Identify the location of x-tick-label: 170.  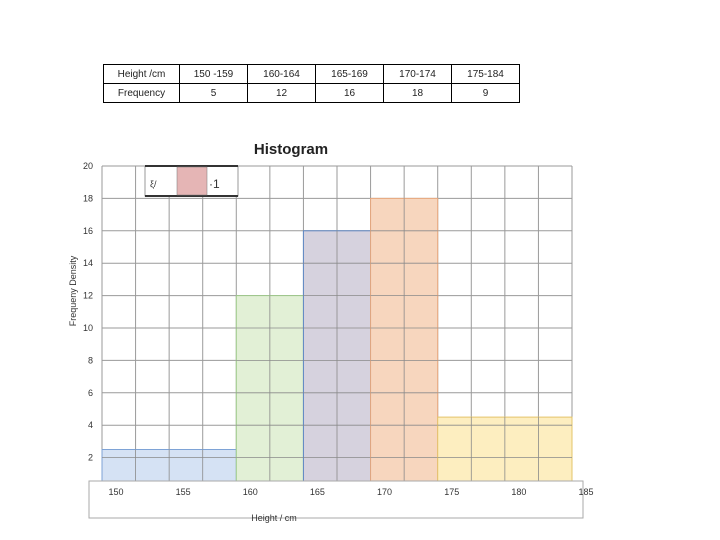
(384, 492).